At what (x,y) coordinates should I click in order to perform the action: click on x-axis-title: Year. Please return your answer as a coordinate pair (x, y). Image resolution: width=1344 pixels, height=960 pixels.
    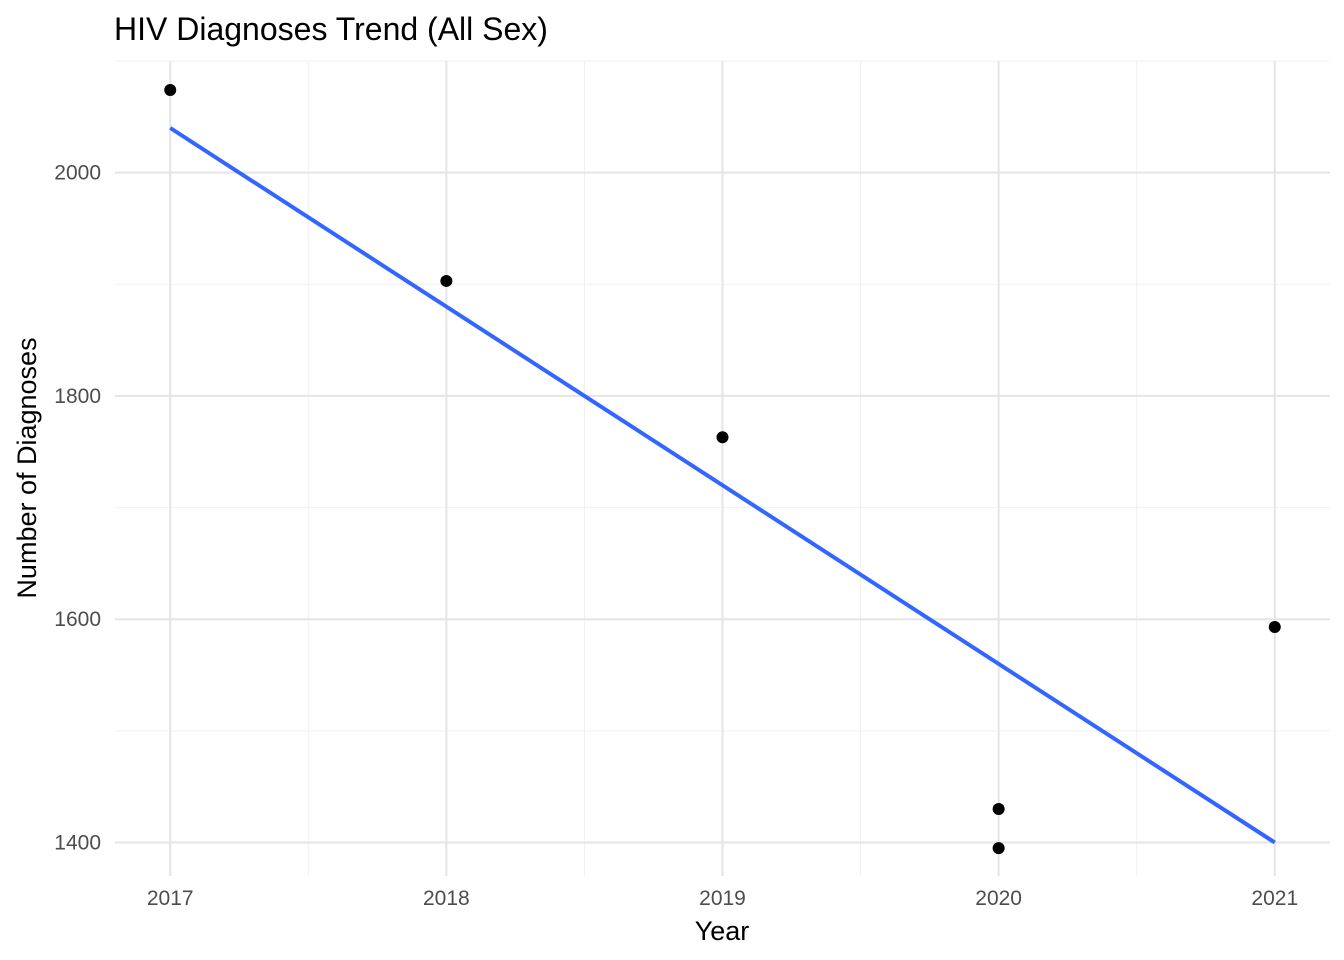
    Looking at the image, I should click on (722, 931).